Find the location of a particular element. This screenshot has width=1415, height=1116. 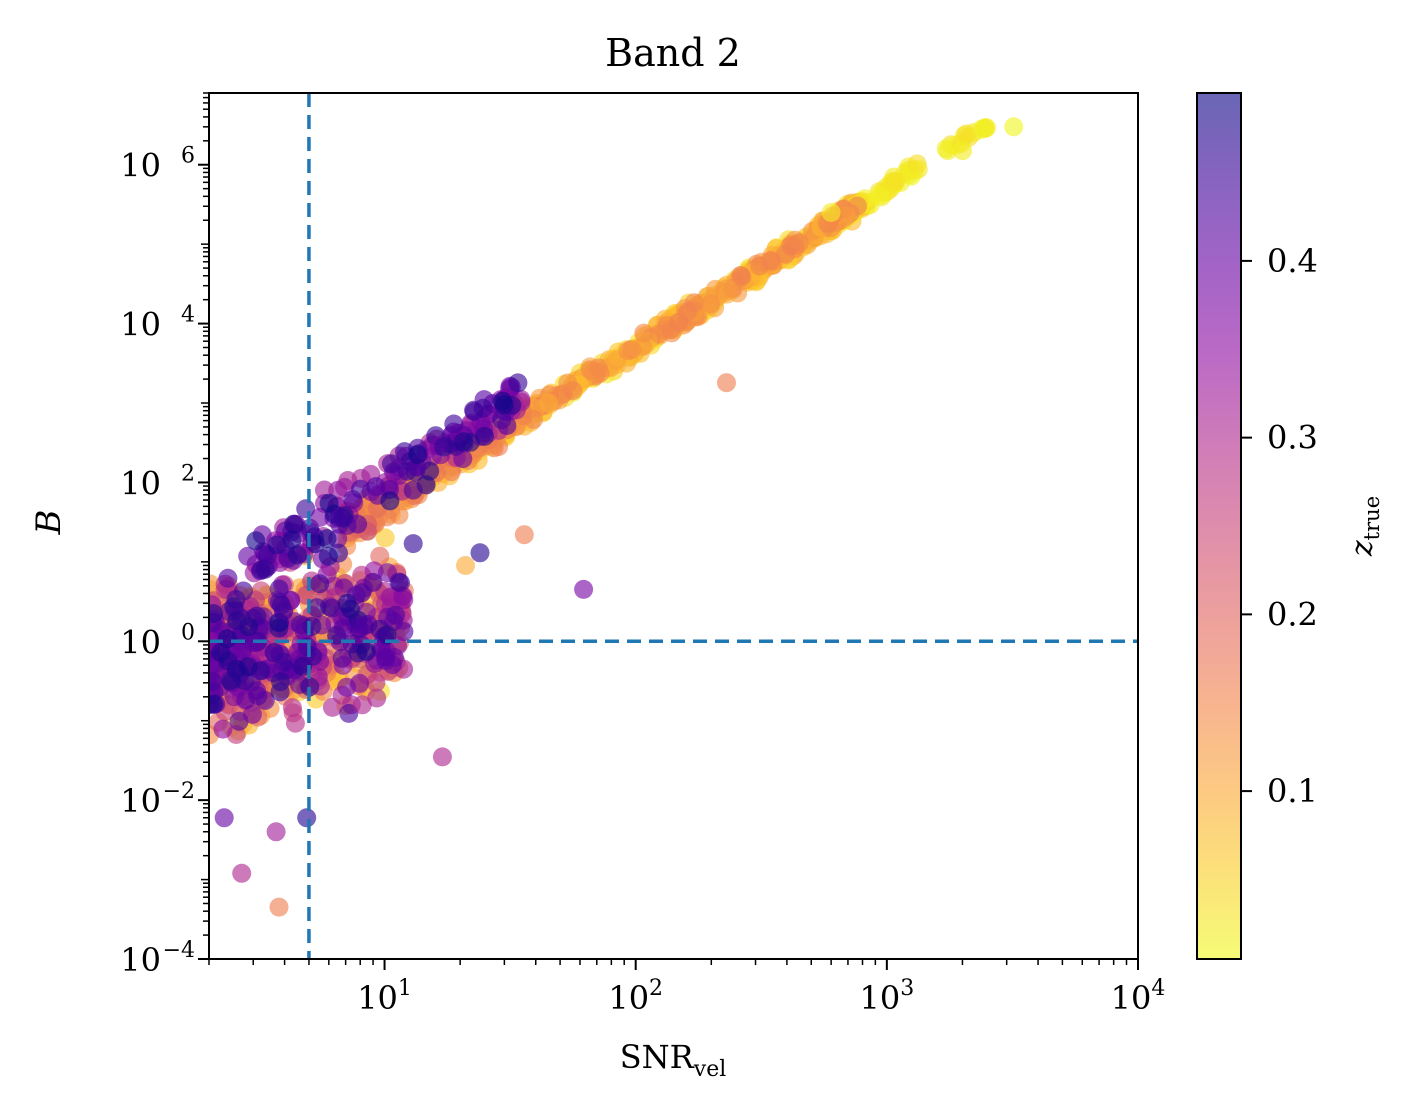

y-tick-label: 10⁻² is located at coordinates (157, 799).